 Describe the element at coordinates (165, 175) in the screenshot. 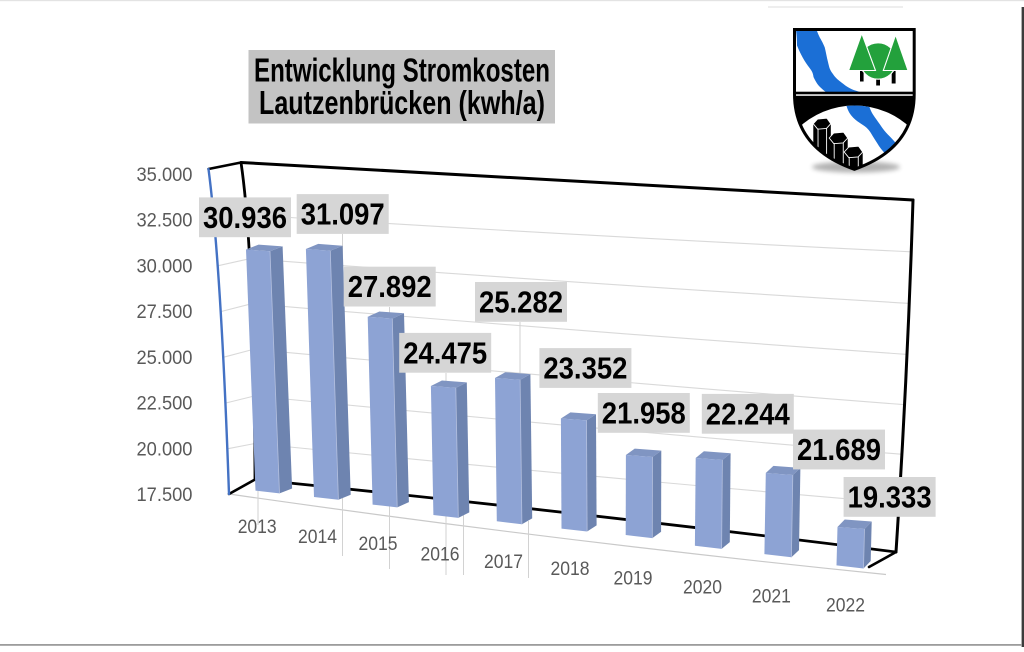

I see `svg-text: 35.000` at that location.